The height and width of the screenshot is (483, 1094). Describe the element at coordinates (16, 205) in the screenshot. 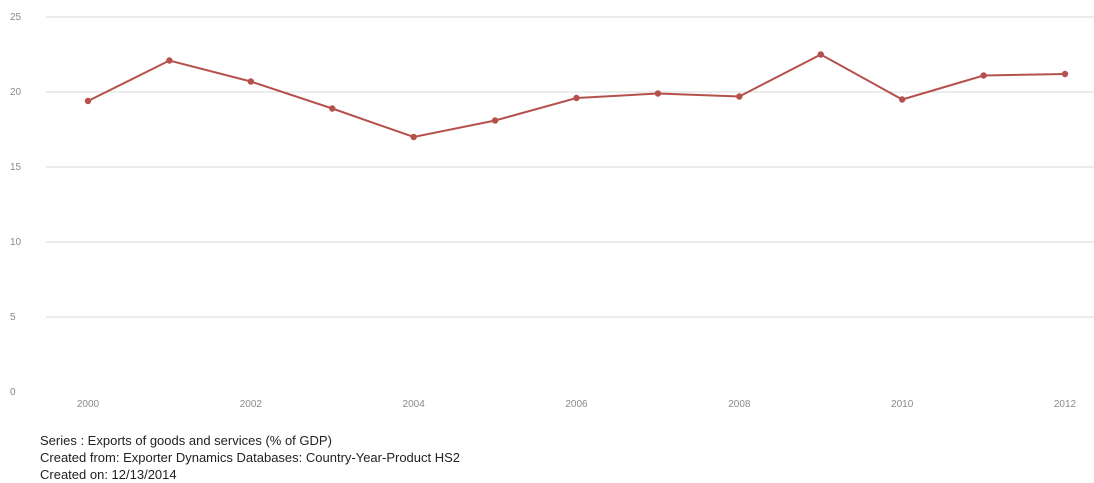

I see `y-axis-tick-labels: 0 5 10 15 20 25` at that location.